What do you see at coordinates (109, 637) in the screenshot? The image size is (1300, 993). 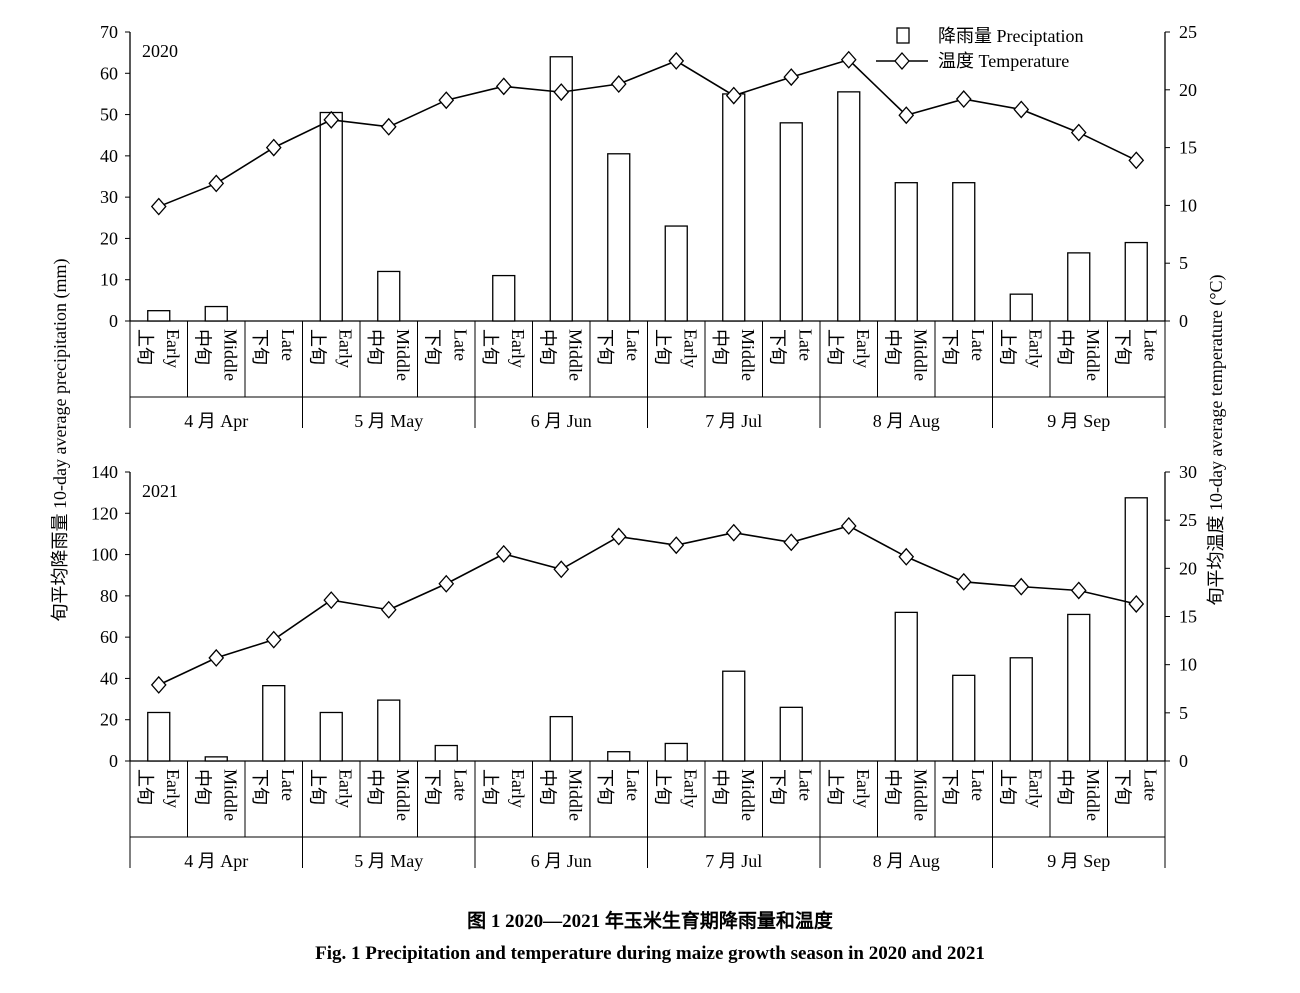 I see `left-tick-label: 60` at bounding box center [109, 637].